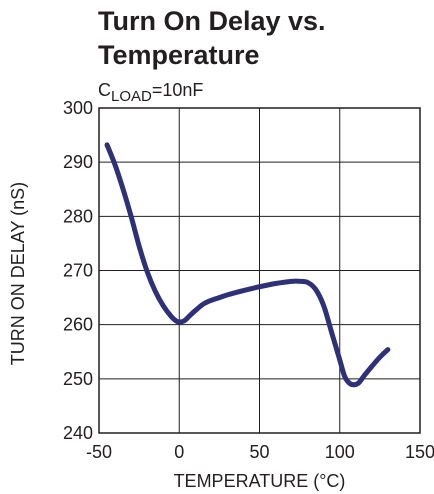  I want to click on y-tick-label: 280, so click(78, 216).